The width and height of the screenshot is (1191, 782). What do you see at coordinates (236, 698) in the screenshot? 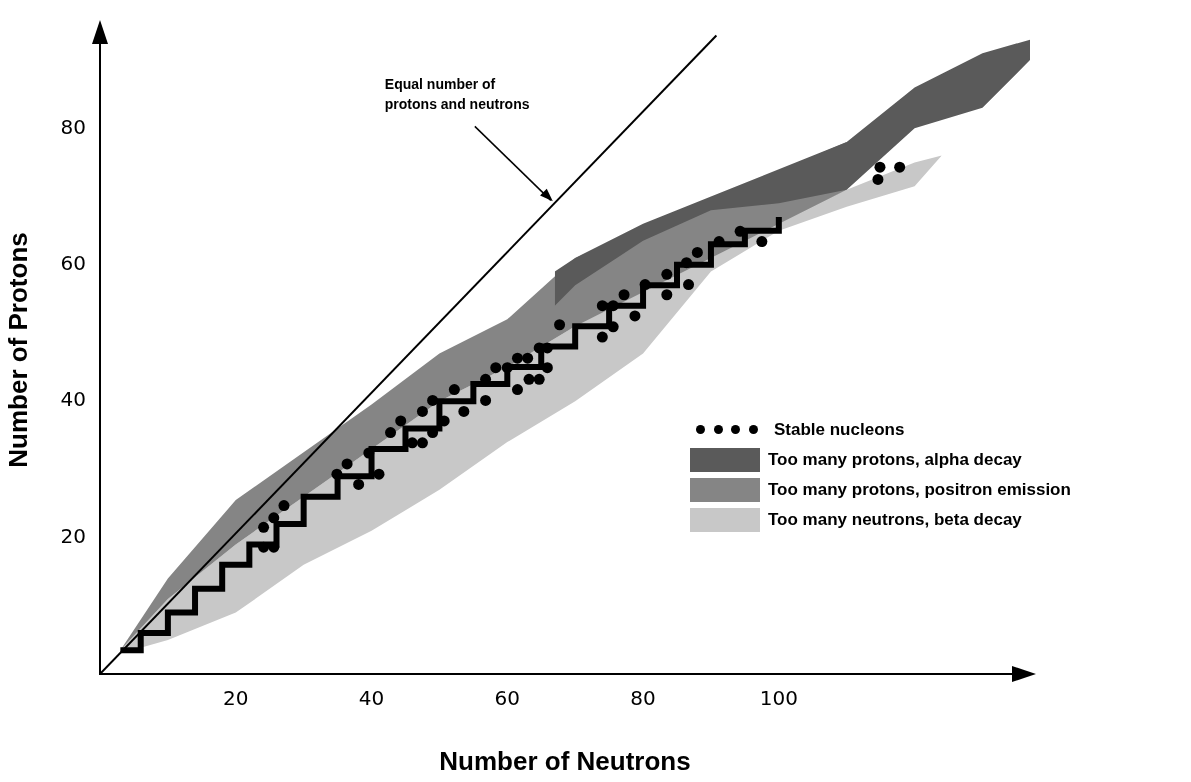
I see `x-tick-label: 20` at bounding box center [236, 698].